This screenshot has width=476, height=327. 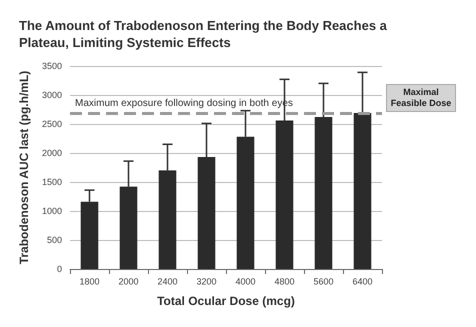 What do you see at coordinates (52, 124) in the screenshot?
I see `y-tick-label: 2500` at bounding box center [52, 124].